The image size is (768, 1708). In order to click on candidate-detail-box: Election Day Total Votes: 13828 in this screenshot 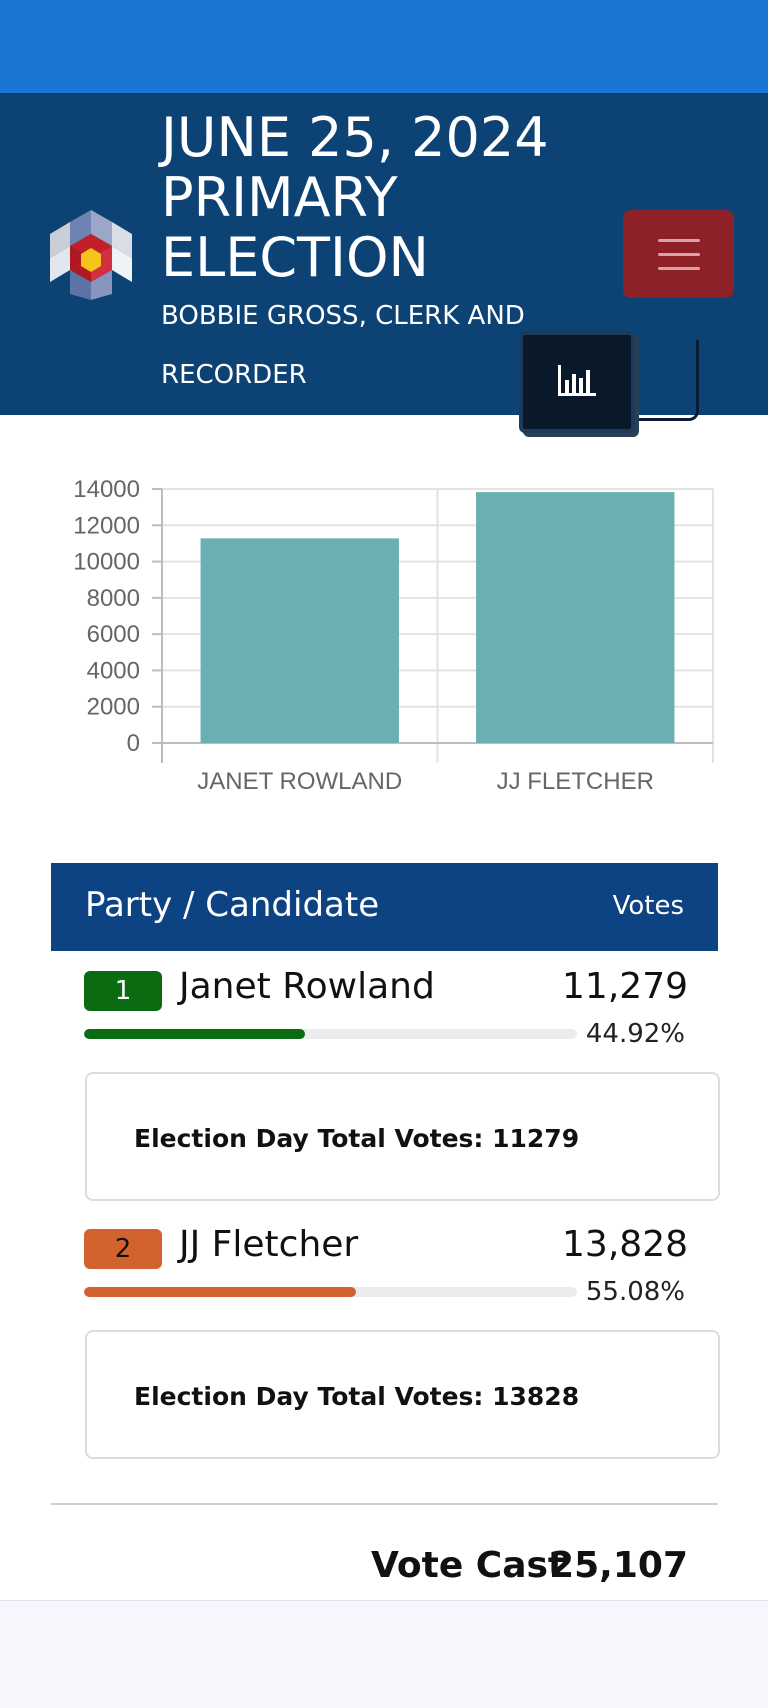, I will do `click(402, 1394)`.